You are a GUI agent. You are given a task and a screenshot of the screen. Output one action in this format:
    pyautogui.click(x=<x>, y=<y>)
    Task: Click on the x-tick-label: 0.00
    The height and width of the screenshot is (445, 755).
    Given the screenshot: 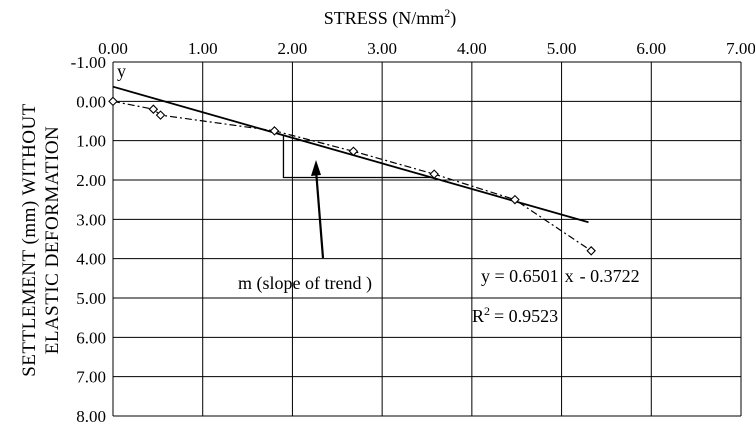 What is the action you would take?
    pyautogui.click(x=113, y=48)
    